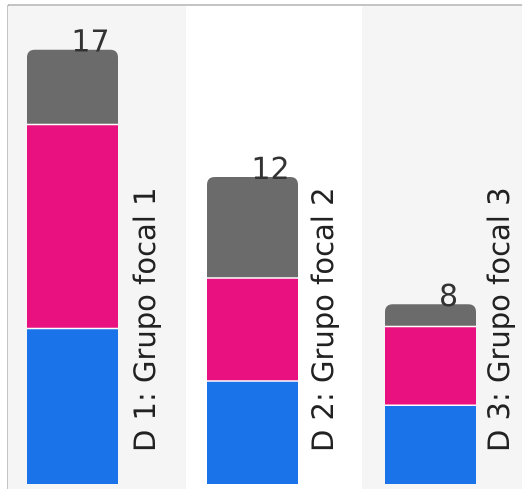 This screenshot has height=493, width=522. Describe the element at coordinates (90, 42) in the screenshot. I see `bar-total-label: 17` at that location.